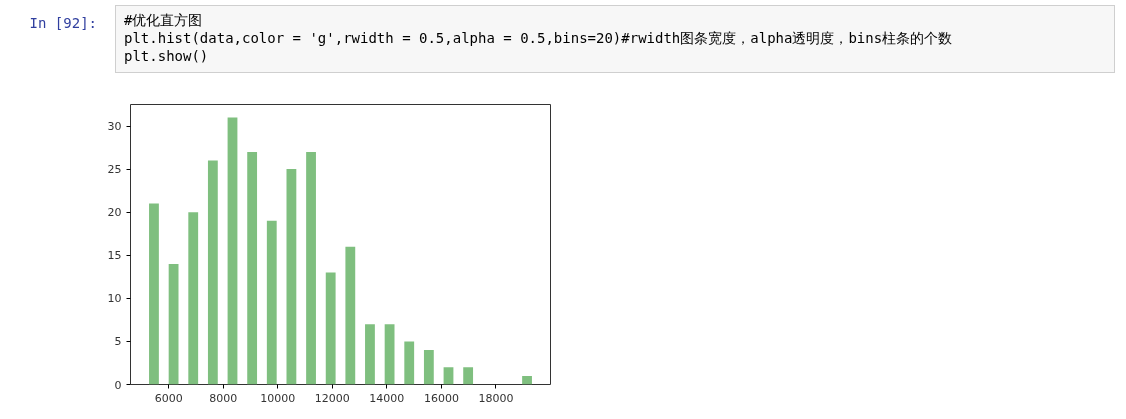 This screenshot has width=1126, height=419. What do you see at coordinates (163, 20) in the screenshot?
I see `text: #优化直方图` at bounding box center [163, 20].